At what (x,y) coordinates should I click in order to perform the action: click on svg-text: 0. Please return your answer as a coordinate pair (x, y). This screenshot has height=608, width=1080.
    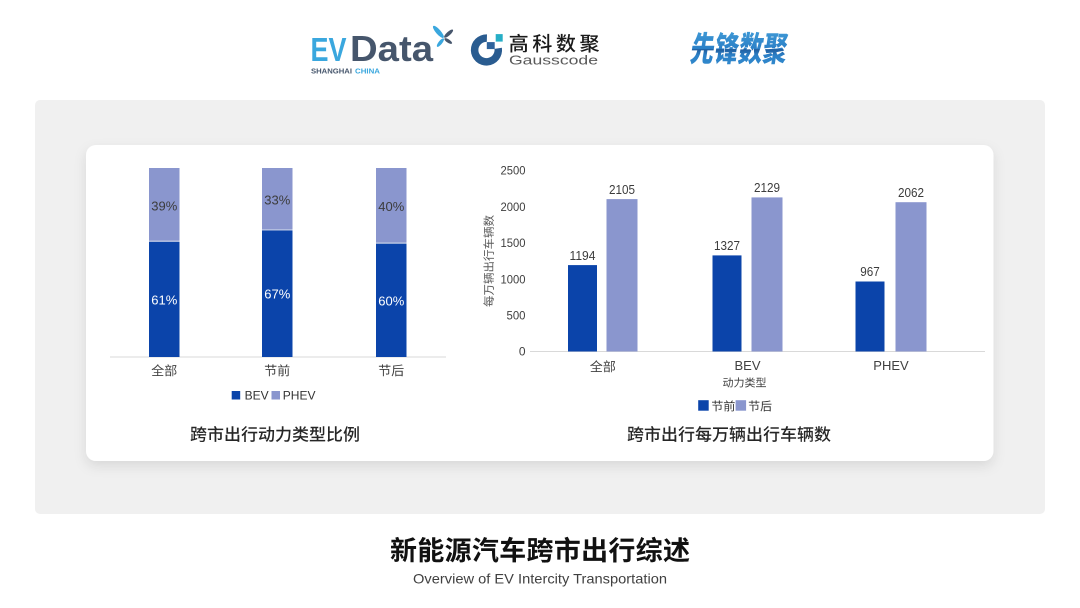
    Looking at the image, I should click on (522, 352).